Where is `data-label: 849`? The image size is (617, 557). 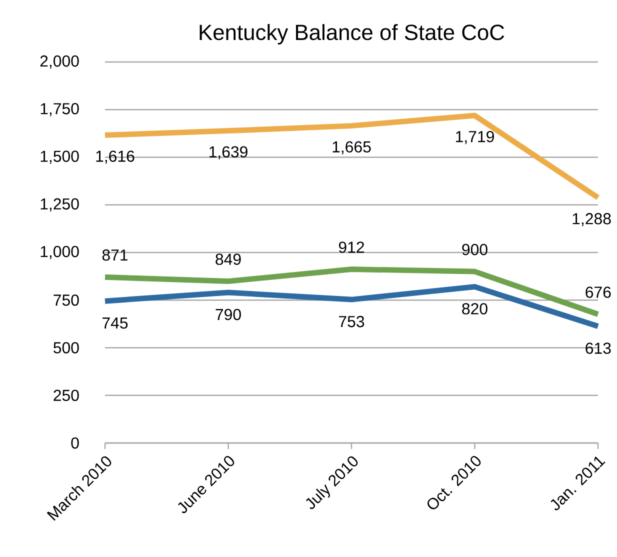
data-label: 849 is located at coordinates (228, 259).